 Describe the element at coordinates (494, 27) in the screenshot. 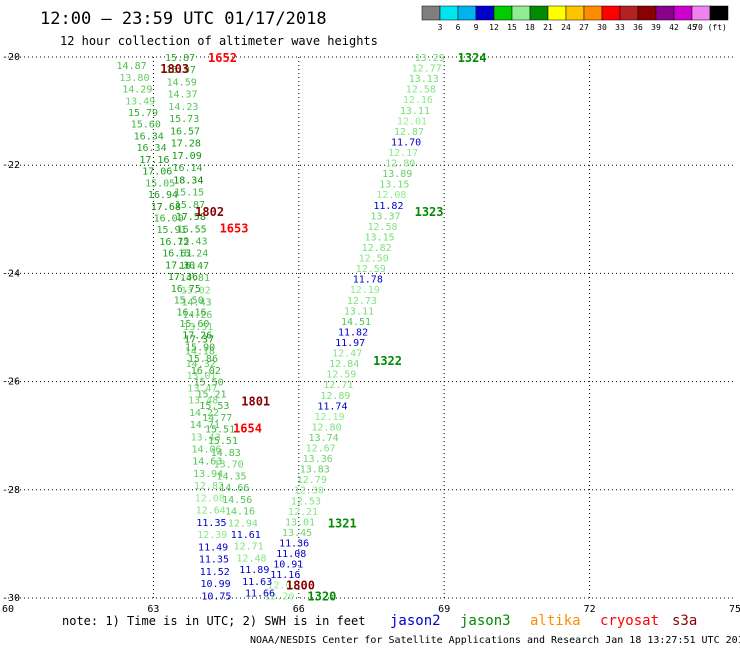

I see `colorbar-label: 12` at that location.